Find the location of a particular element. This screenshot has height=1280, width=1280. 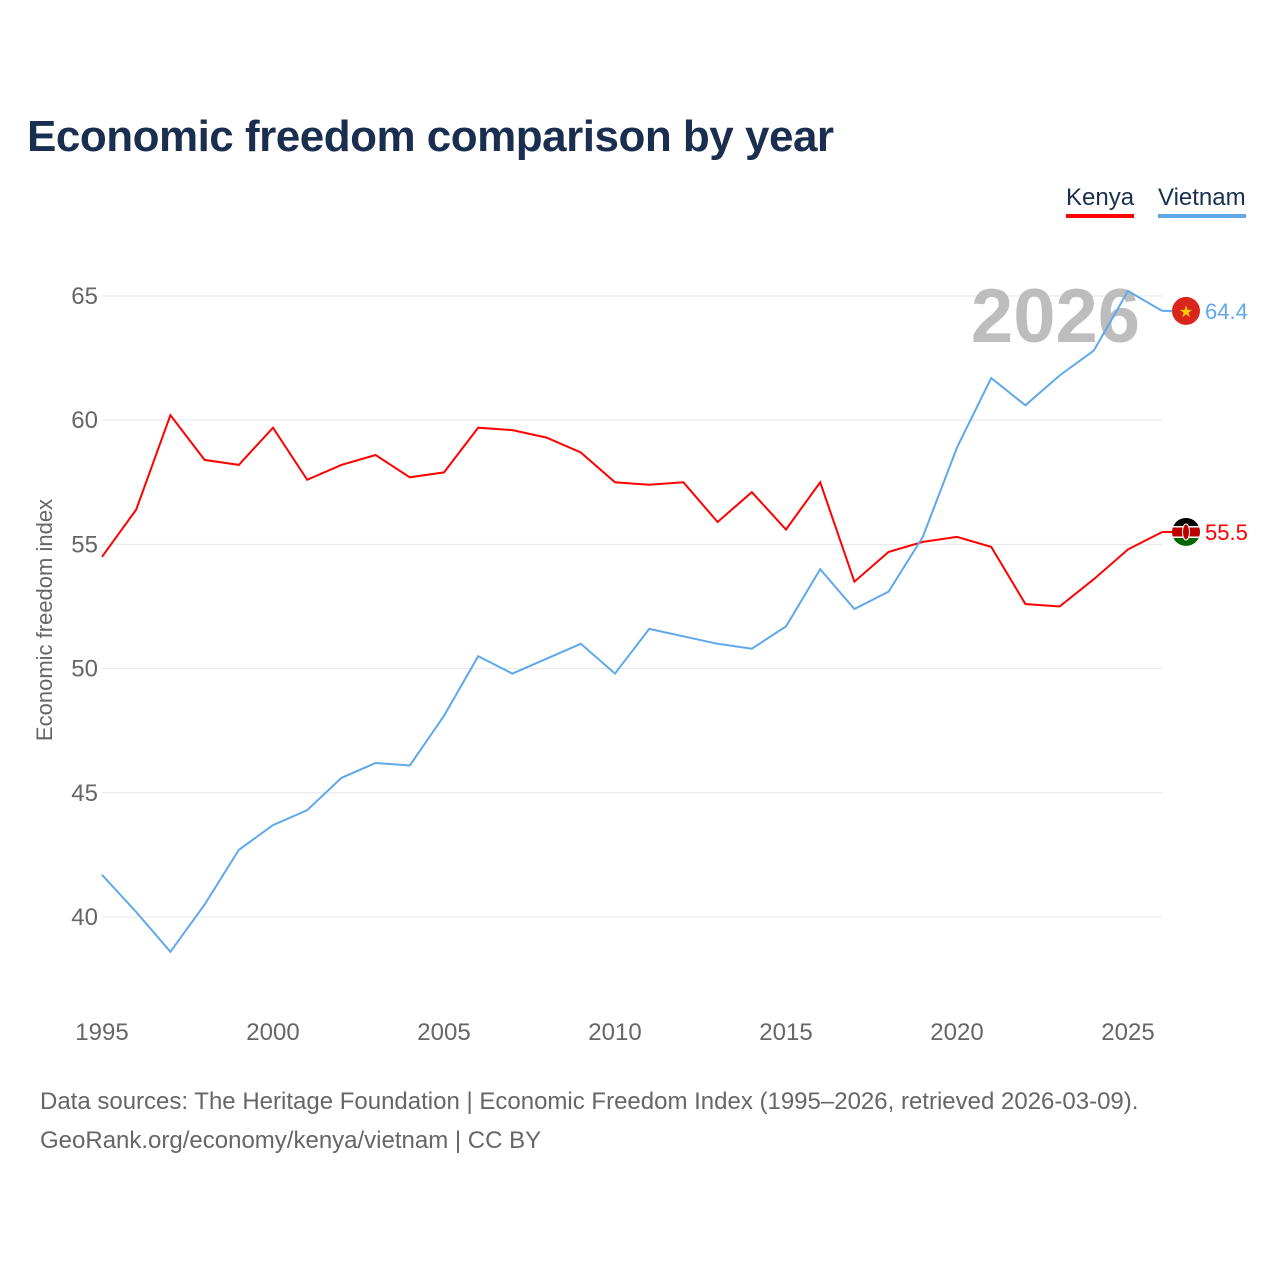

x-tick-label: 2005 is located at coordinates (443, 1032).